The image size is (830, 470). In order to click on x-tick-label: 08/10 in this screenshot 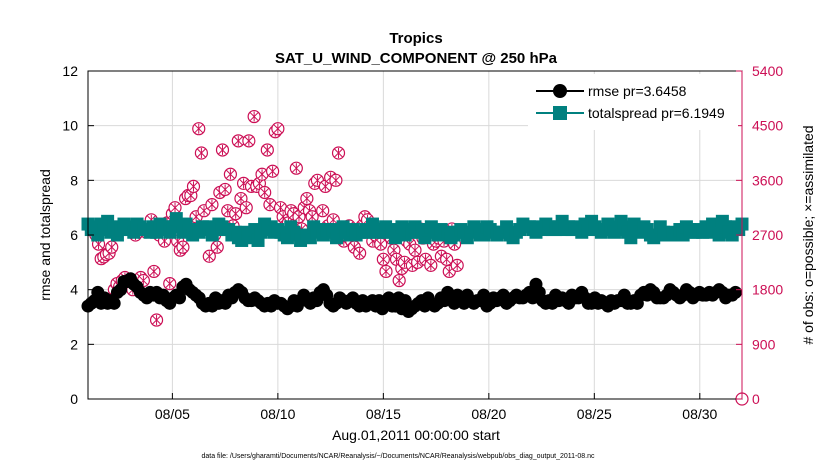, I will do `click(277, 414)`.